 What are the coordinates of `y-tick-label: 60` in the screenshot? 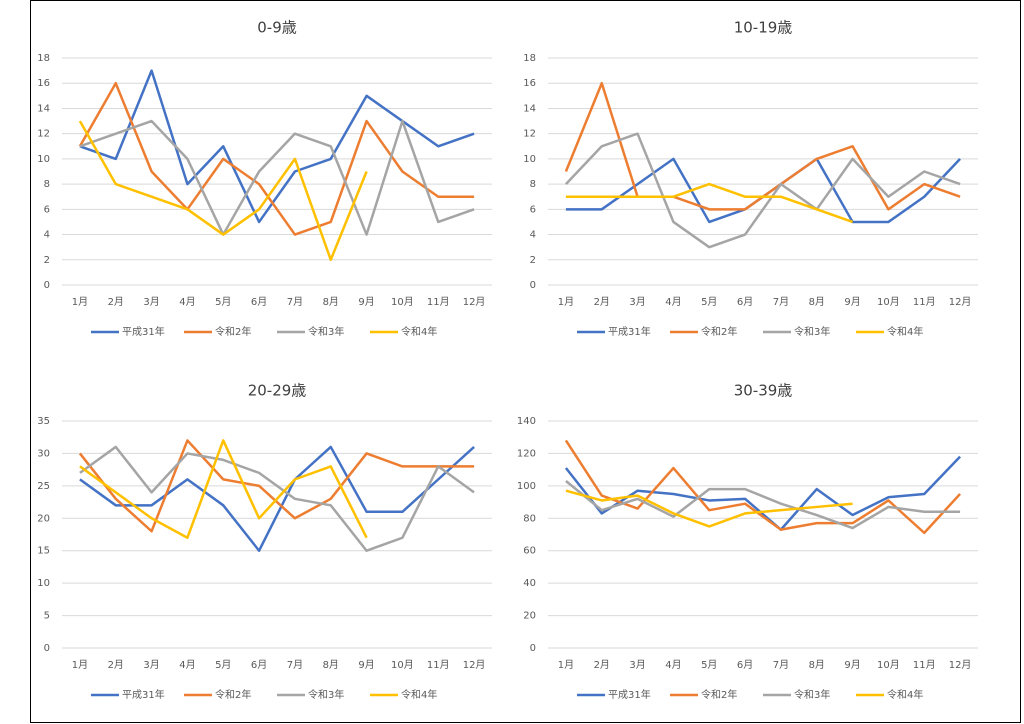 It's located at (529, 551).